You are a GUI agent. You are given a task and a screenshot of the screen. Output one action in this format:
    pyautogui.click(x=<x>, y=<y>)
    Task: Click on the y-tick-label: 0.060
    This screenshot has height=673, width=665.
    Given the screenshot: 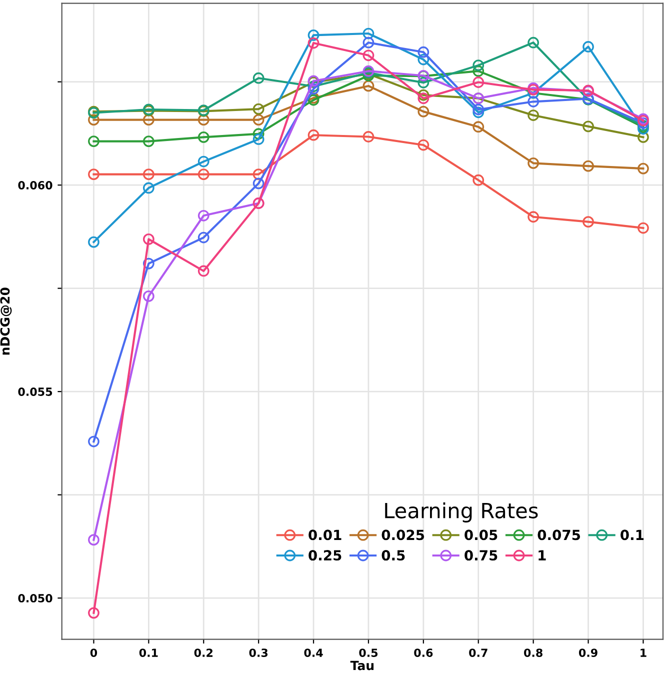 What is the action you would take?
    pyautogui.click(x=35, y=185)
    